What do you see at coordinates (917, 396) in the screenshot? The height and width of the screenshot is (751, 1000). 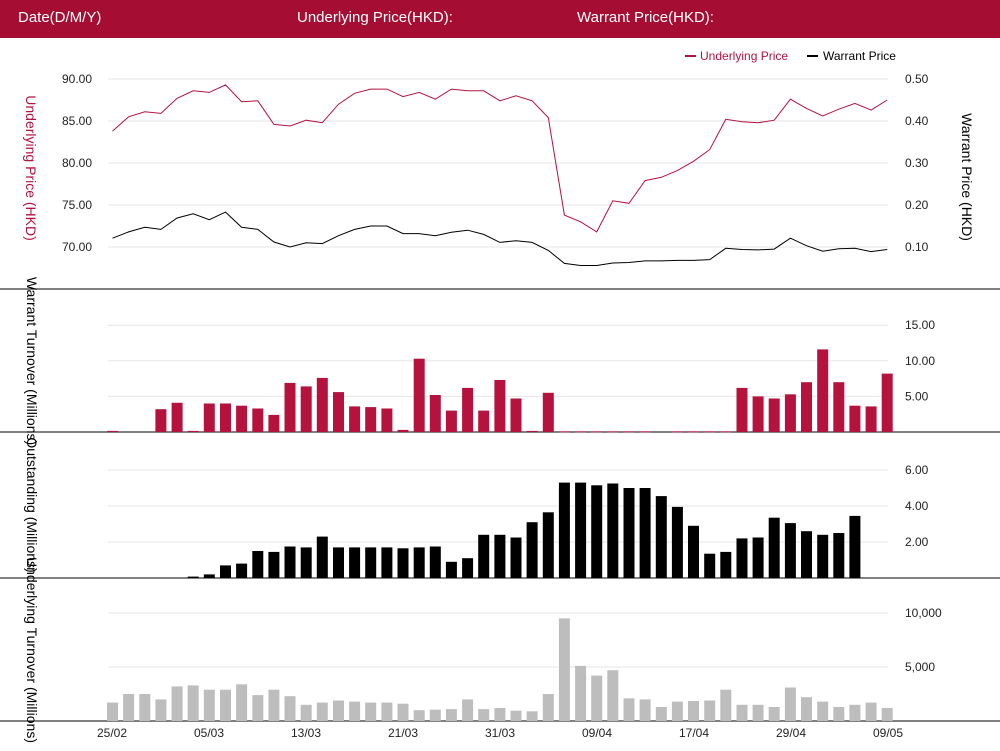 I see `warrant-turnover-tick-label: 5.00` at bounding box center [917, 396].